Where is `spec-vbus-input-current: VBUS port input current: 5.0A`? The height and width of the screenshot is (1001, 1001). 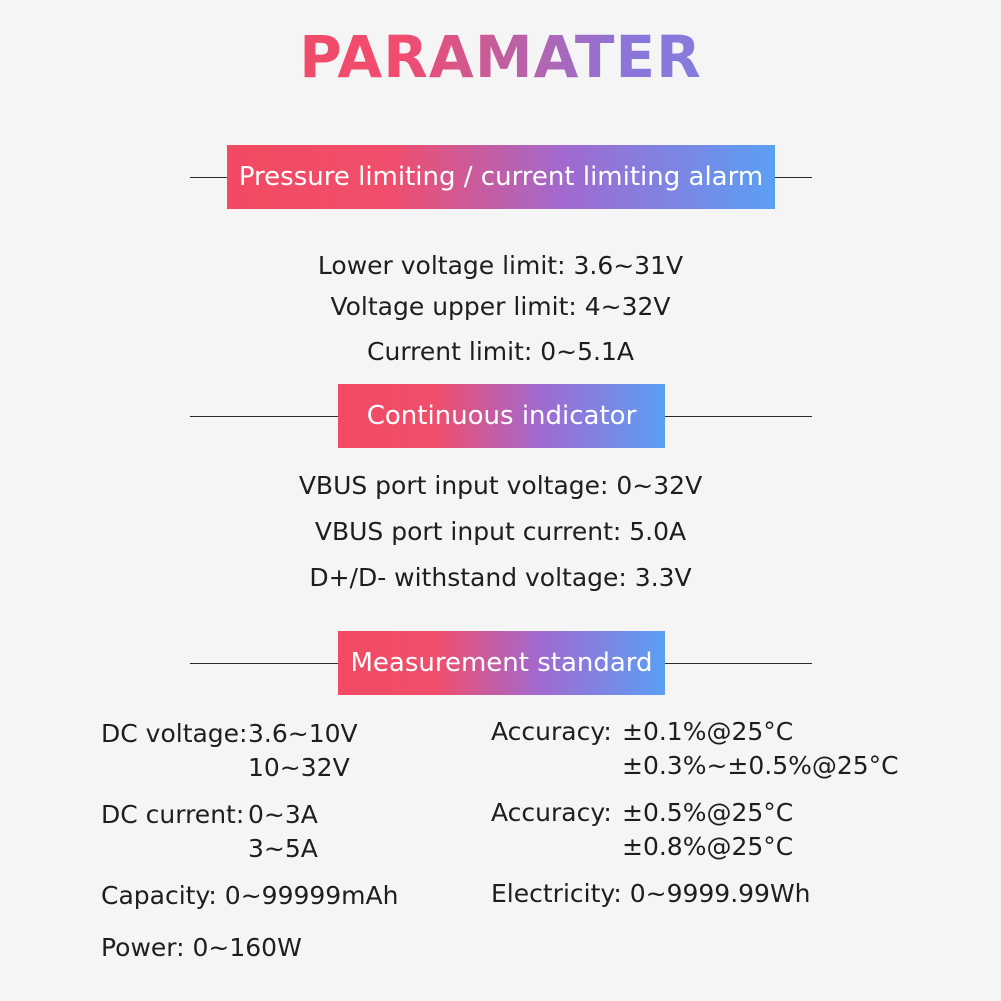
spec-vbus-input-current: VBUS port input current: 5.0A is located at coordinates (500, 531).